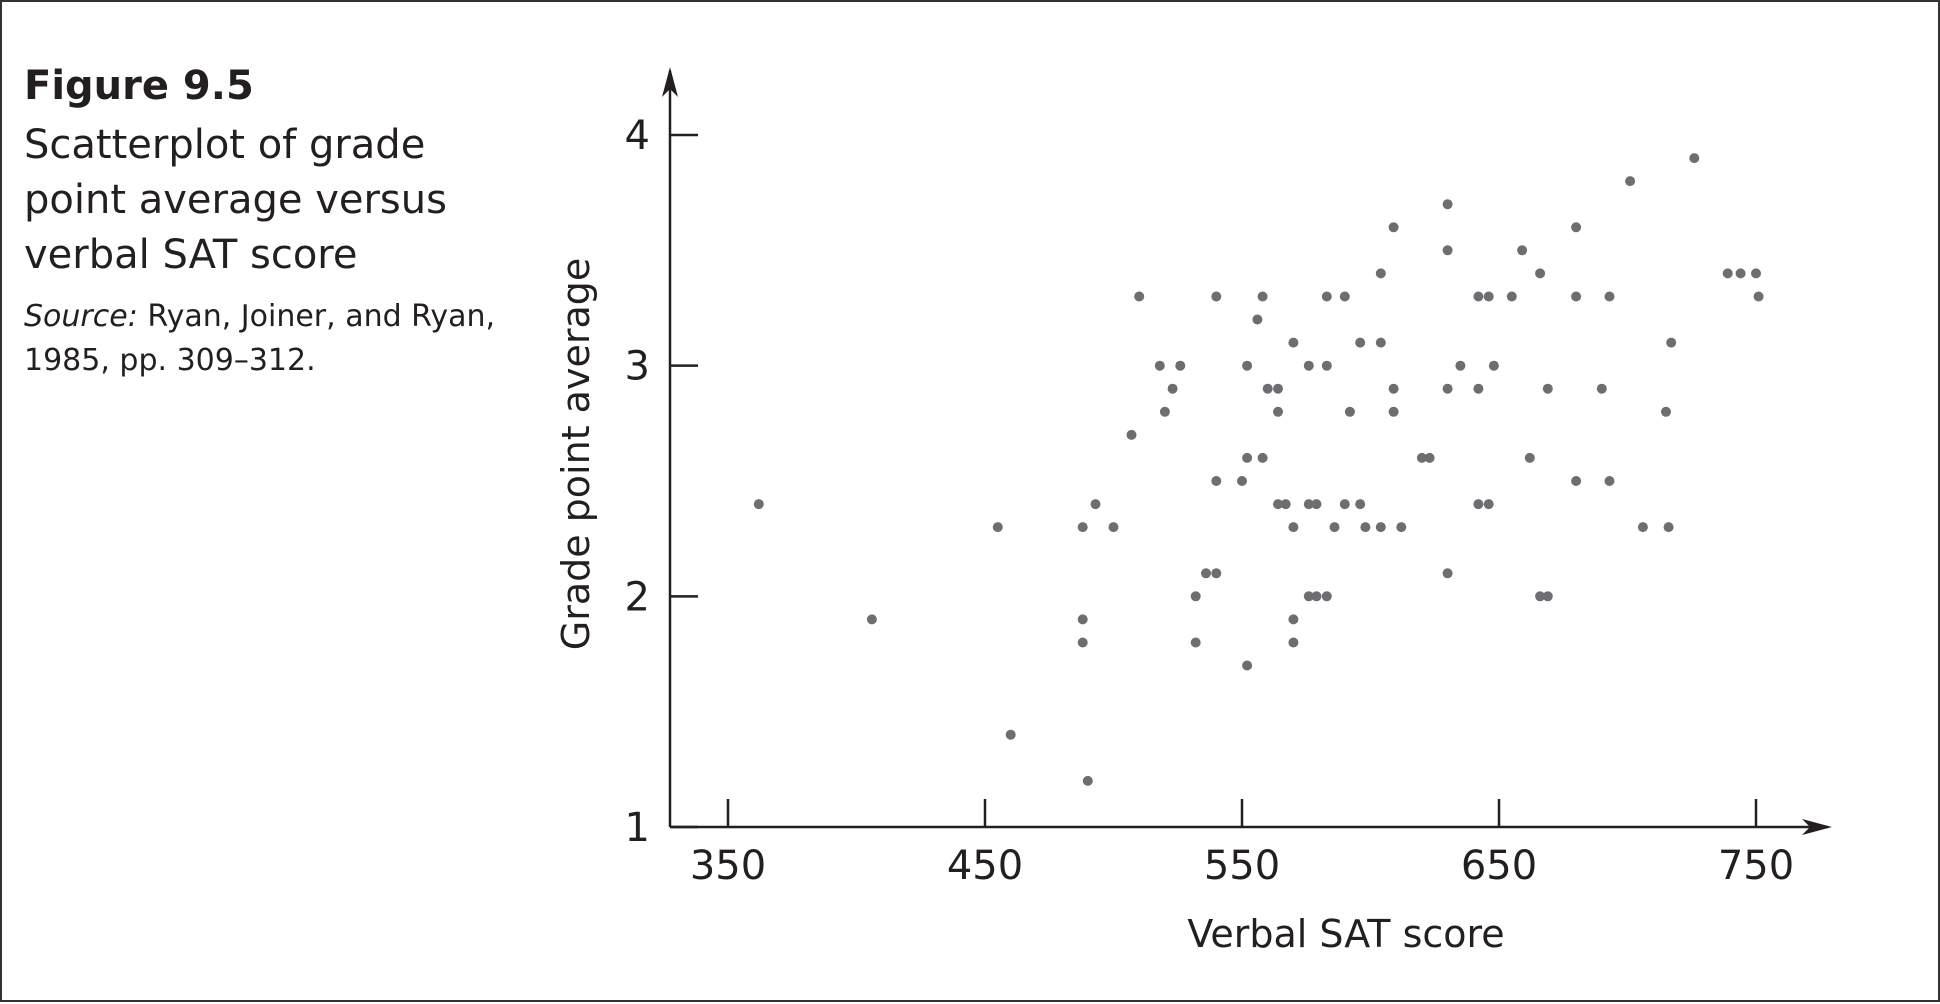 This screenshot has width=1940, height=1004. I want to click on x-tick-label: 750, so click(1756, 866).